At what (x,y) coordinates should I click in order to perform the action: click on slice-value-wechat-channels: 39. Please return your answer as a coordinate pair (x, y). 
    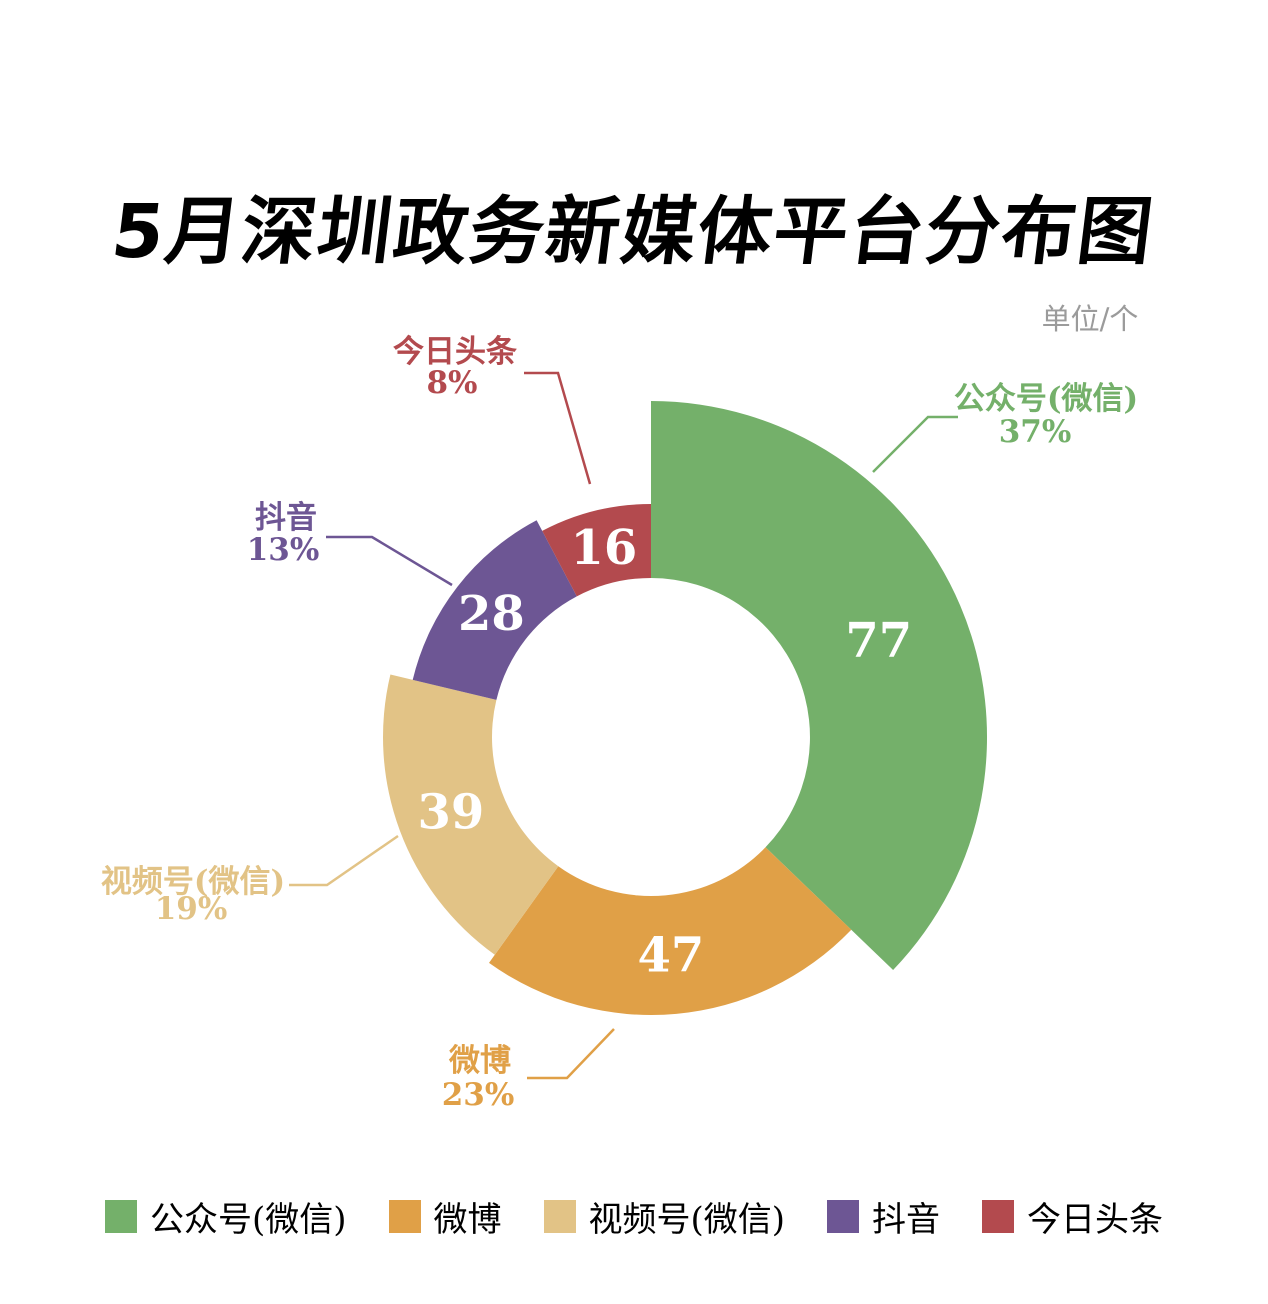
    Looking at the image, I should click on (451, 813).